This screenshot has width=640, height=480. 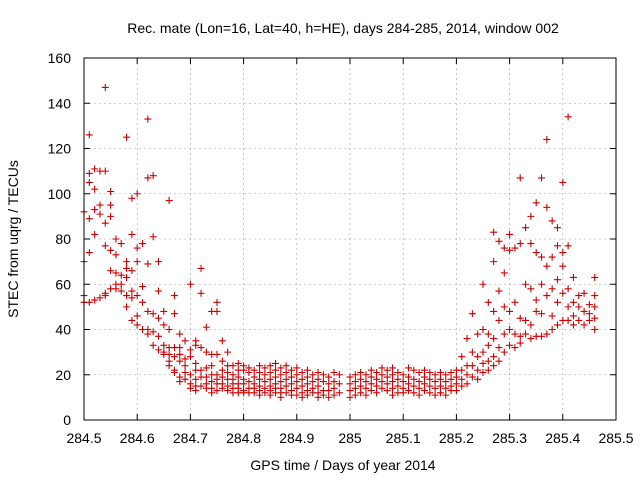 I want to click on x-tick-label: 284.5, so click(x=83, y=438).